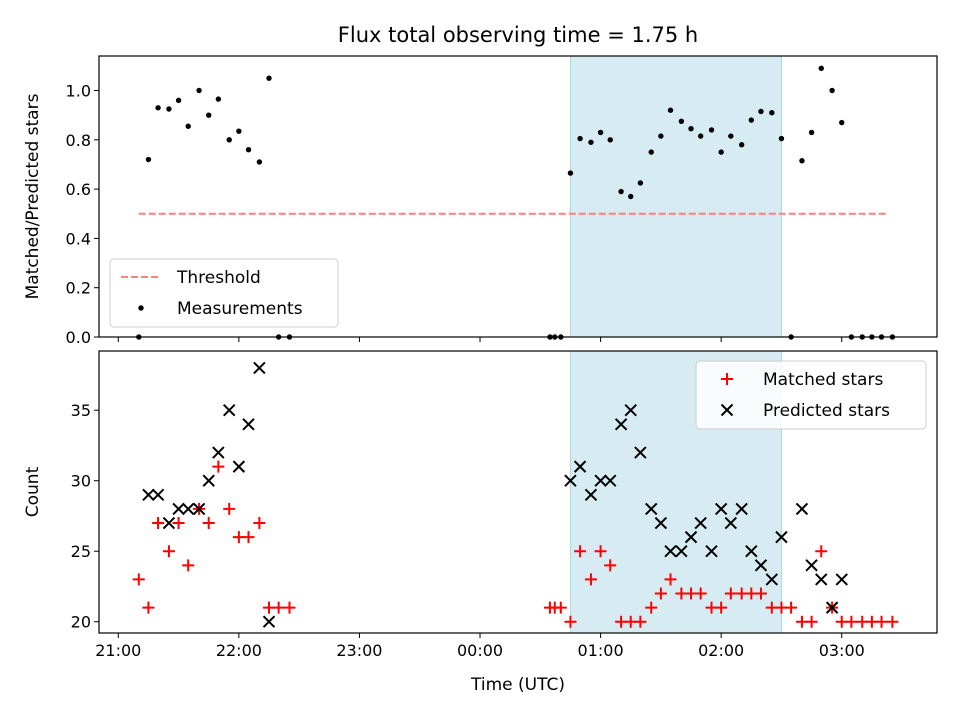  Describe the element at coordinates (517, 685) in the screenshot. I see `x-axis-label: Time (UTC)` at that location.